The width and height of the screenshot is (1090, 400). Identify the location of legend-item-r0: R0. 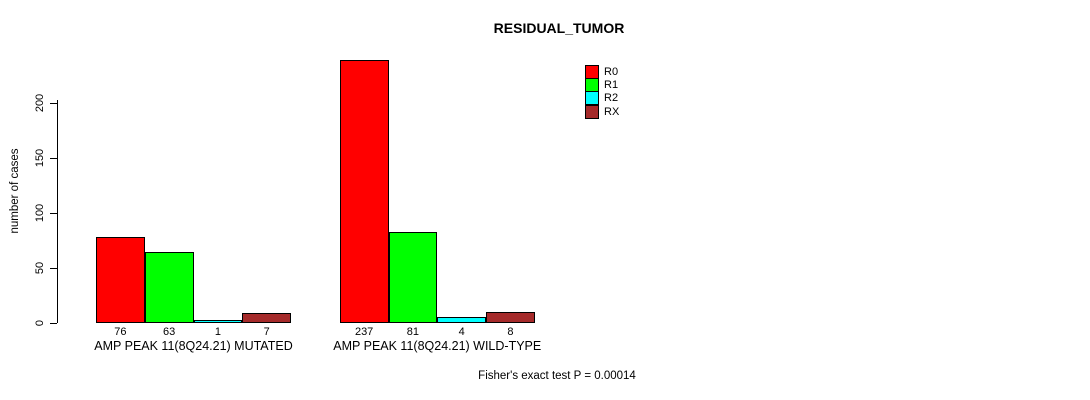
(602, 71).